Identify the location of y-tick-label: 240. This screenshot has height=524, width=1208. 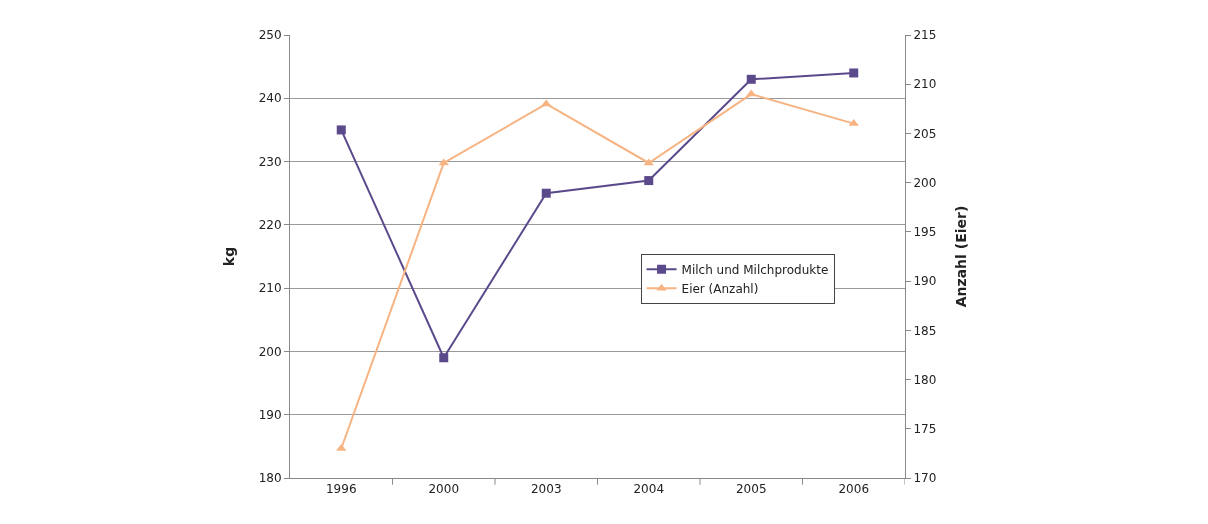
(270, 98).